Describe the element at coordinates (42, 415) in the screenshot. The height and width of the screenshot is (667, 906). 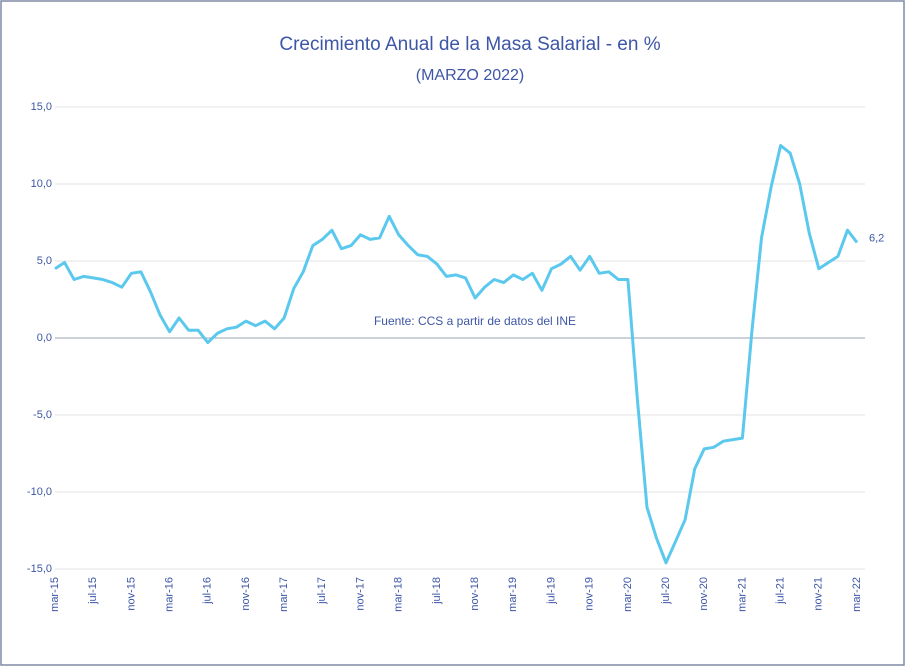
I see `y-tick-label: -5,0` at that location.